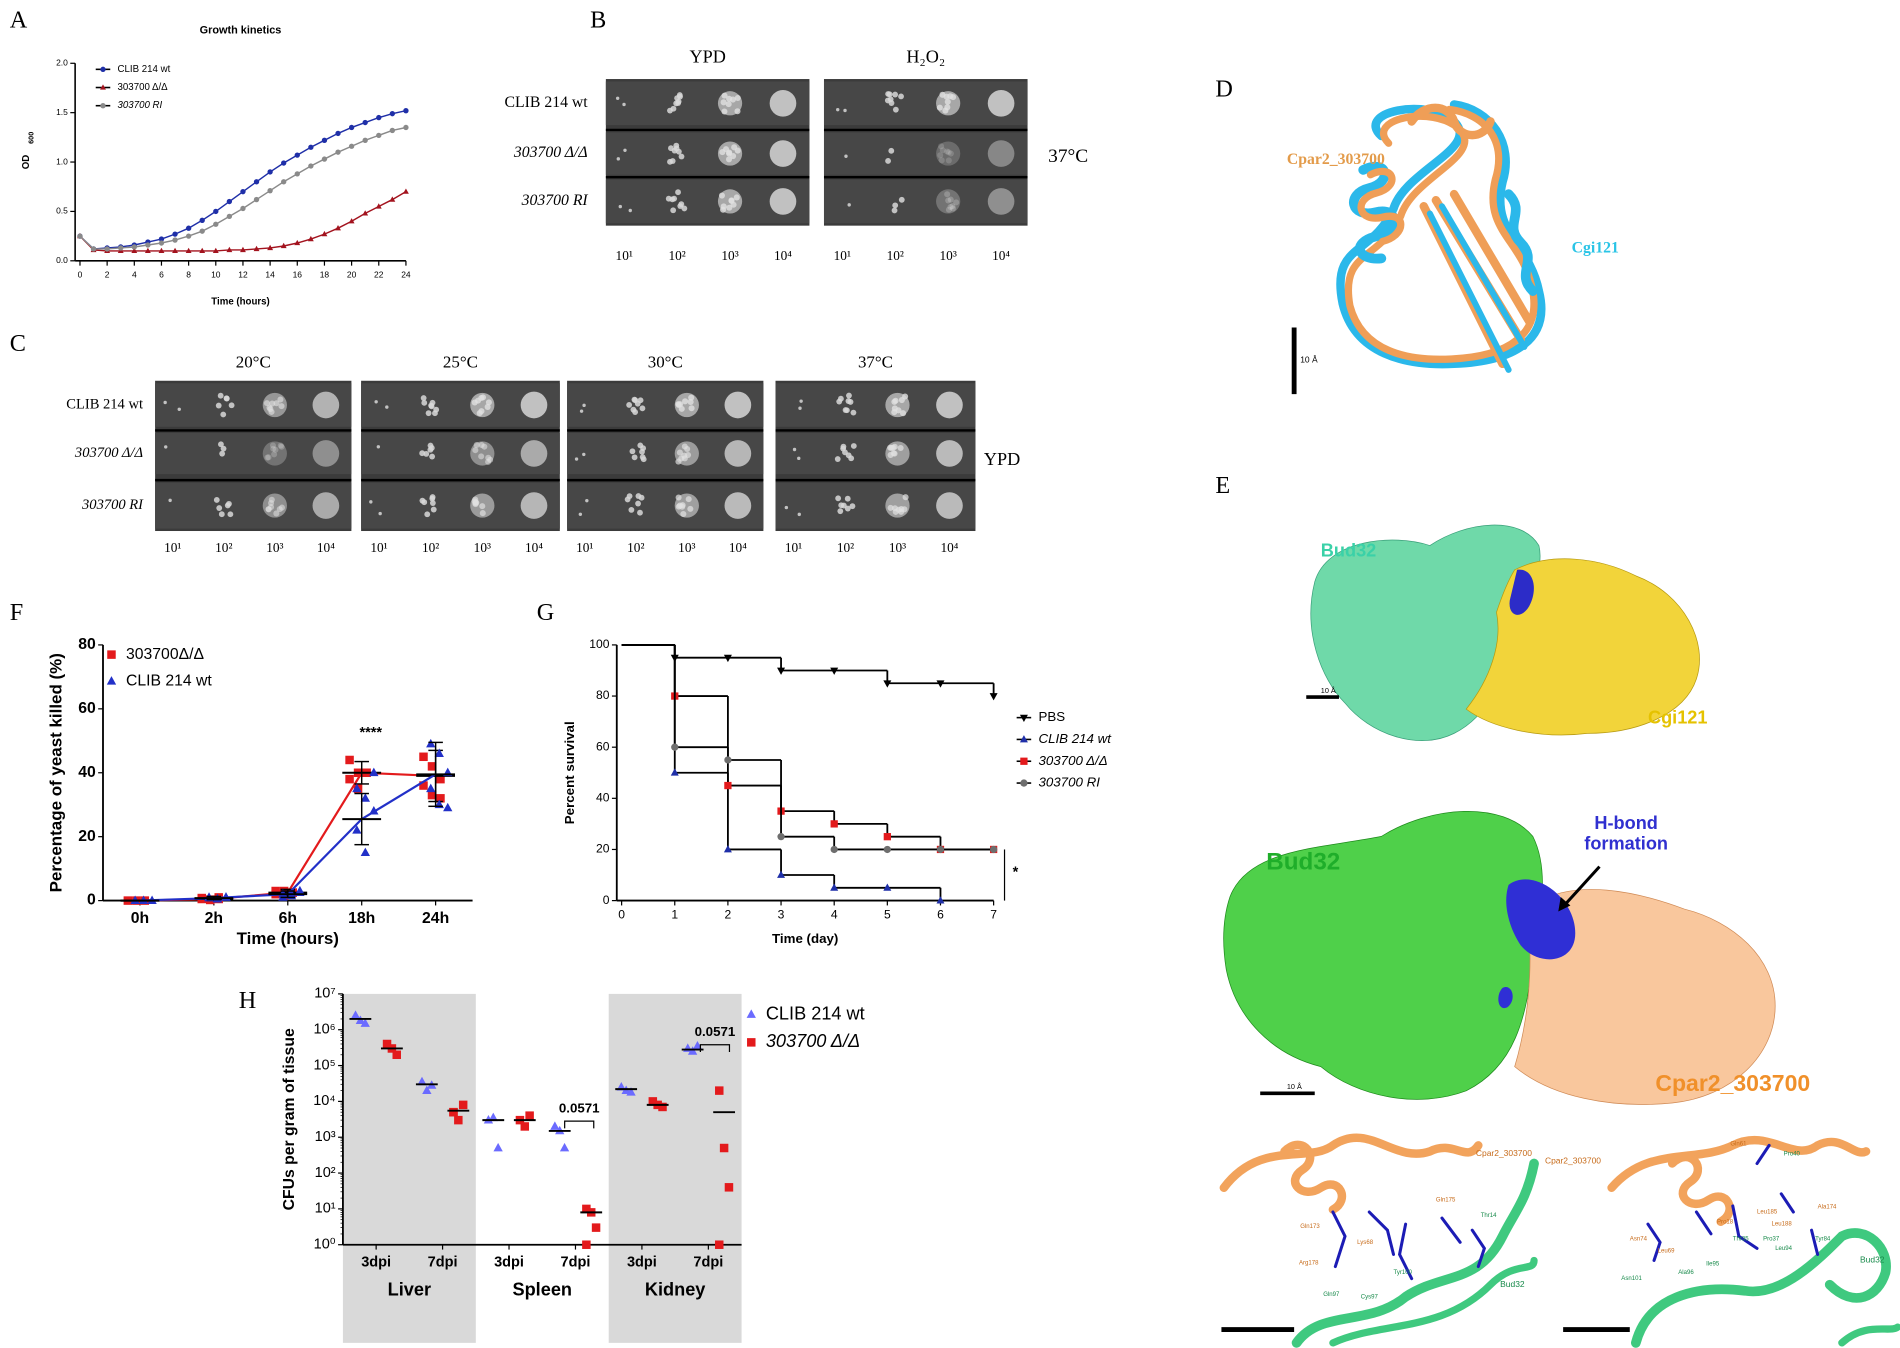 The image size is (1900, 1348). What do you see at coordinates (1224, 89) in the screenshot?
I see `panel-label: D` at bounding box center [1224, 89].